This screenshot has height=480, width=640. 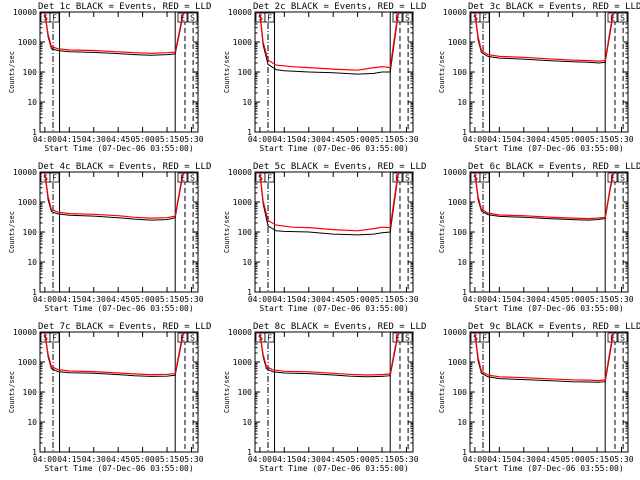 I want to click on panel-title: Det 1c BLACK = Events, RED = LLD, so click(x=124, y=7).